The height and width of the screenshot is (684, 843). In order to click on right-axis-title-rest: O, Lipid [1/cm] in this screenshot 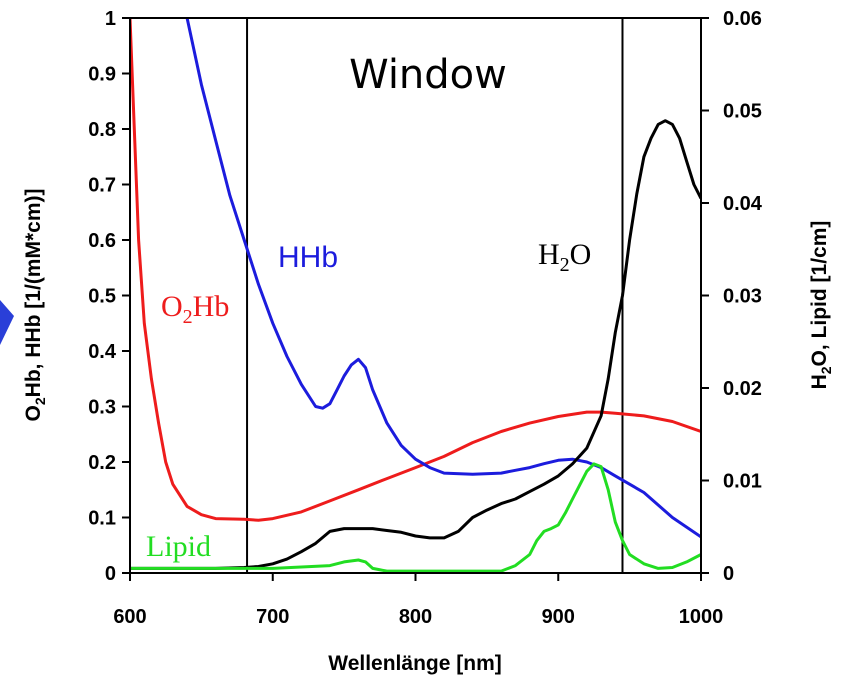, I will do `click(819, 294)`.